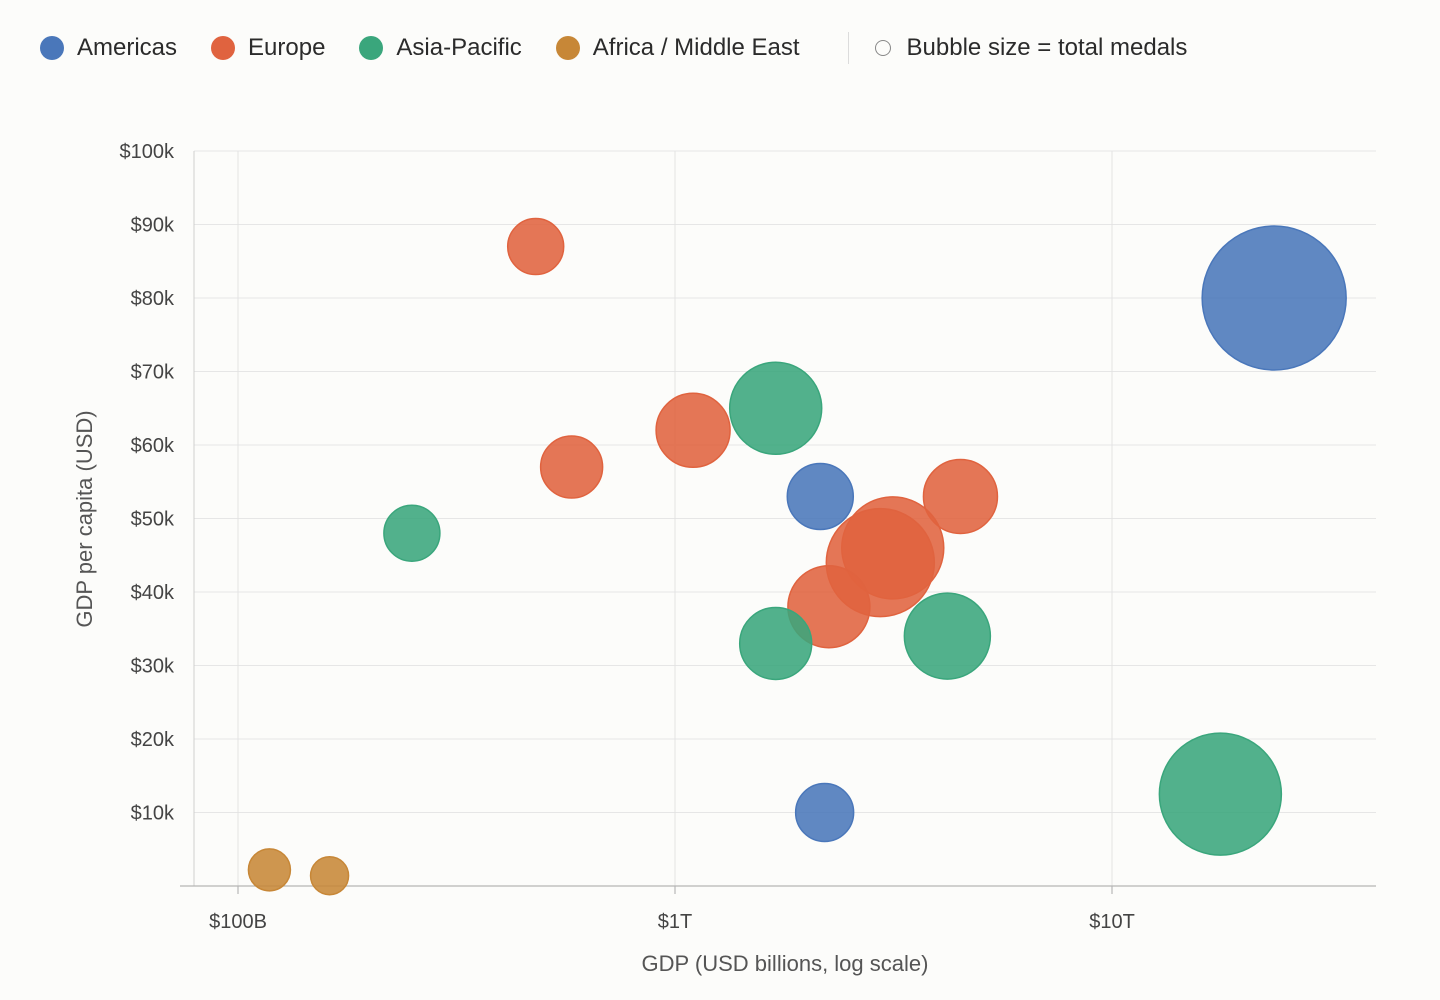 The height and width of the screenshot is (1000, 1440). I want to click on y-tick-label-6: $70k, so click(153, 373).